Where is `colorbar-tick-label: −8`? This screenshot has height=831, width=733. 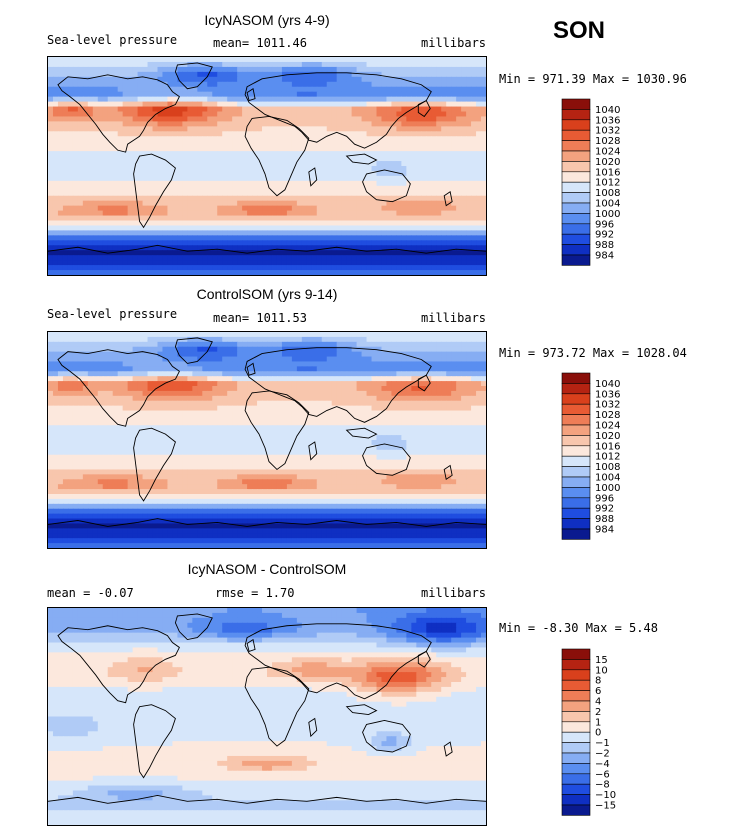 colorbar-tick-label: −8 is located at coordinates (602, 785).